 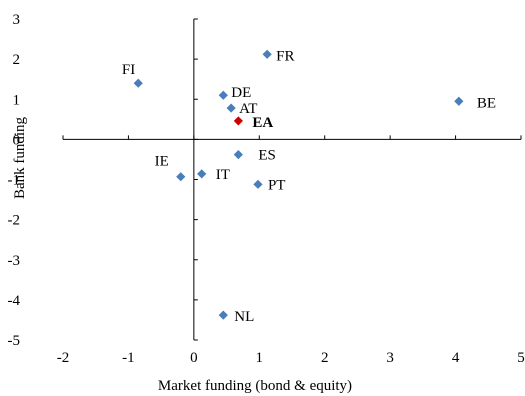 What do you see at coordinates (255, 386) in the screenshot?
I see `x-axis-title: Market funding (bond & equity)` at bounding box center [255, 386].